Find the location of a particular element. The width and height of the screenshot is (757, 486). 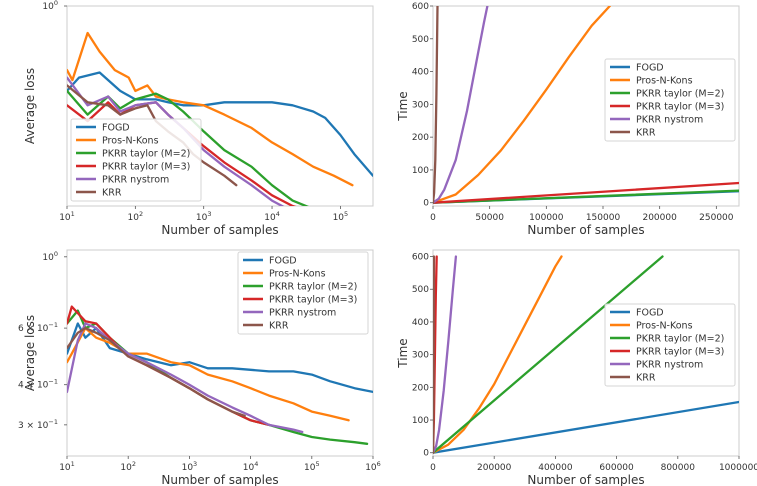

y-tick-label: 3 × 10⁻¹ is located at coordinates (38, 424).